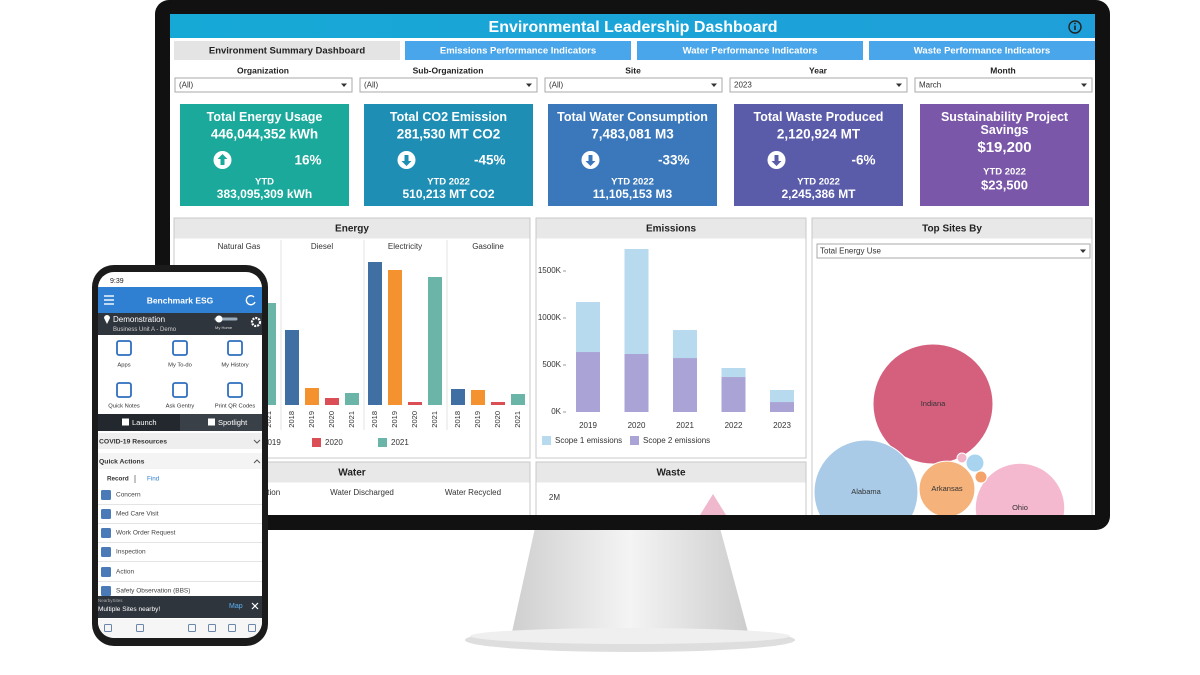  I want to click on kpi-ytd-value: 383,095,309 kWh, so click(264, 194).